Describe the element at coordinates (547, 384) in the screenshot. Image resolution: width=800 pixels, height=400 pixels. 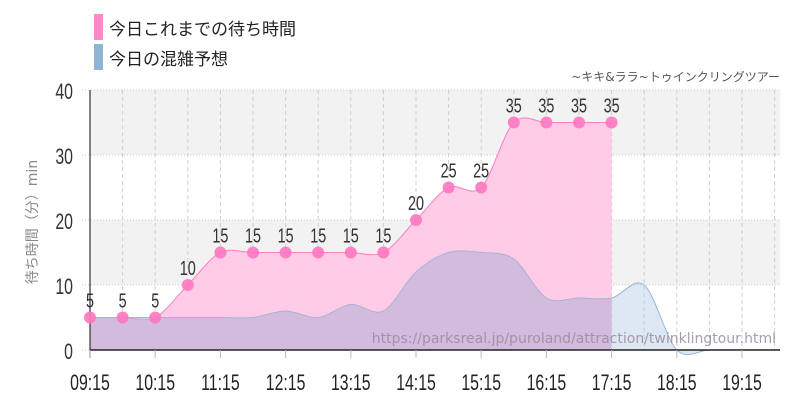
I see `x-tick-label: 16:15` at that location.